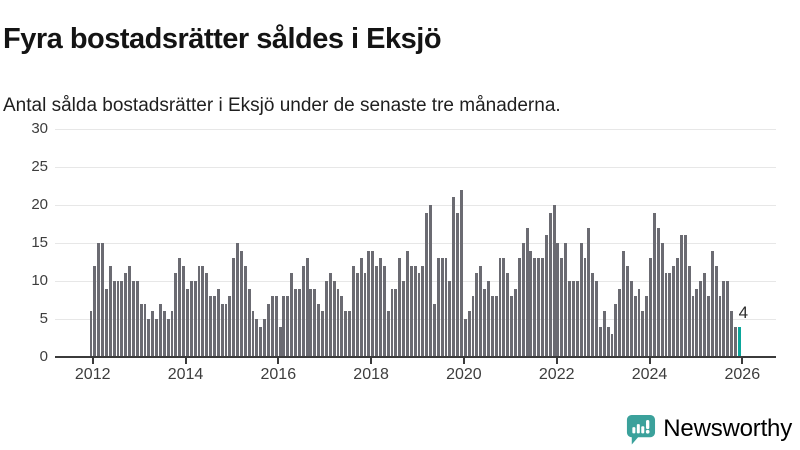 The height and width of the screenshot is (450, 800). What do you see at coordinates (464, 374) in the screenshot?
I see `x-axis-label: 2020` at bounding box center [464, 374].